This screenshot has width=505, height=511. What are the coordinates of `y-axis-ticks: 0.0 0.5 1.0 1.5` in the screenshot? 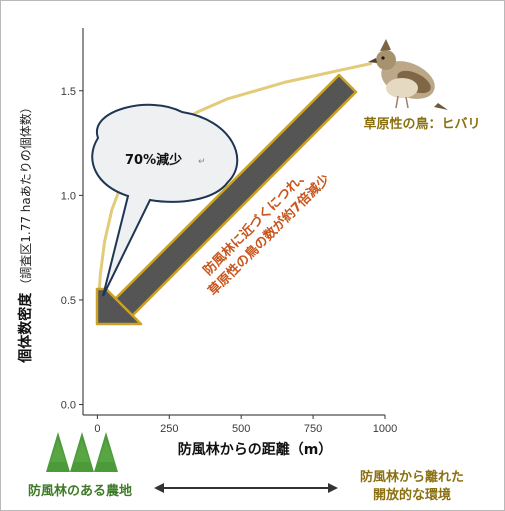 It's located at (72, 249).